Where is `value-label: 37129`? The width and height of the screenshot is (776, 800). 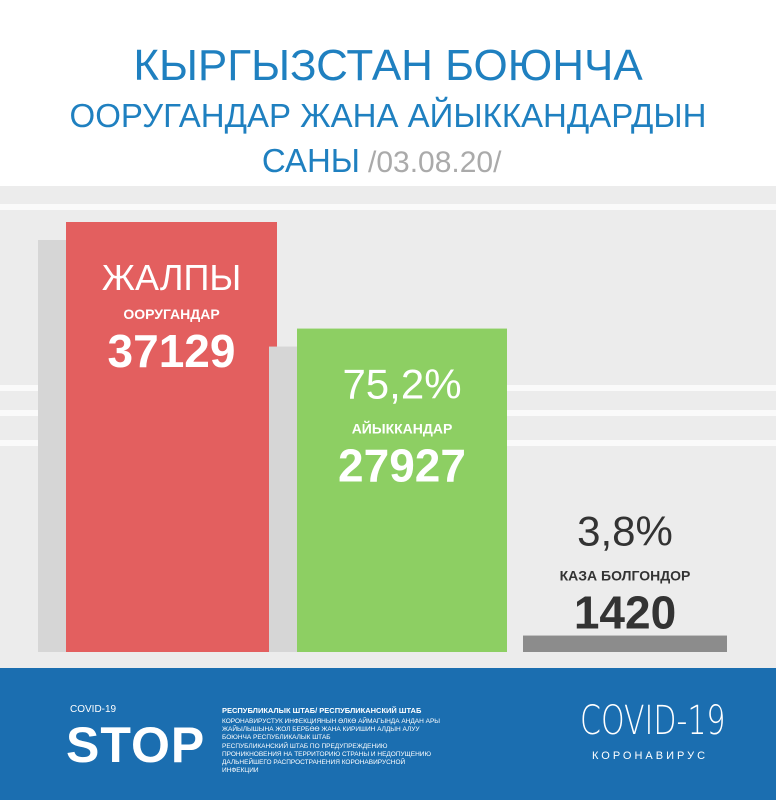 value-label: 37129 is located at coordinates (172, 351).